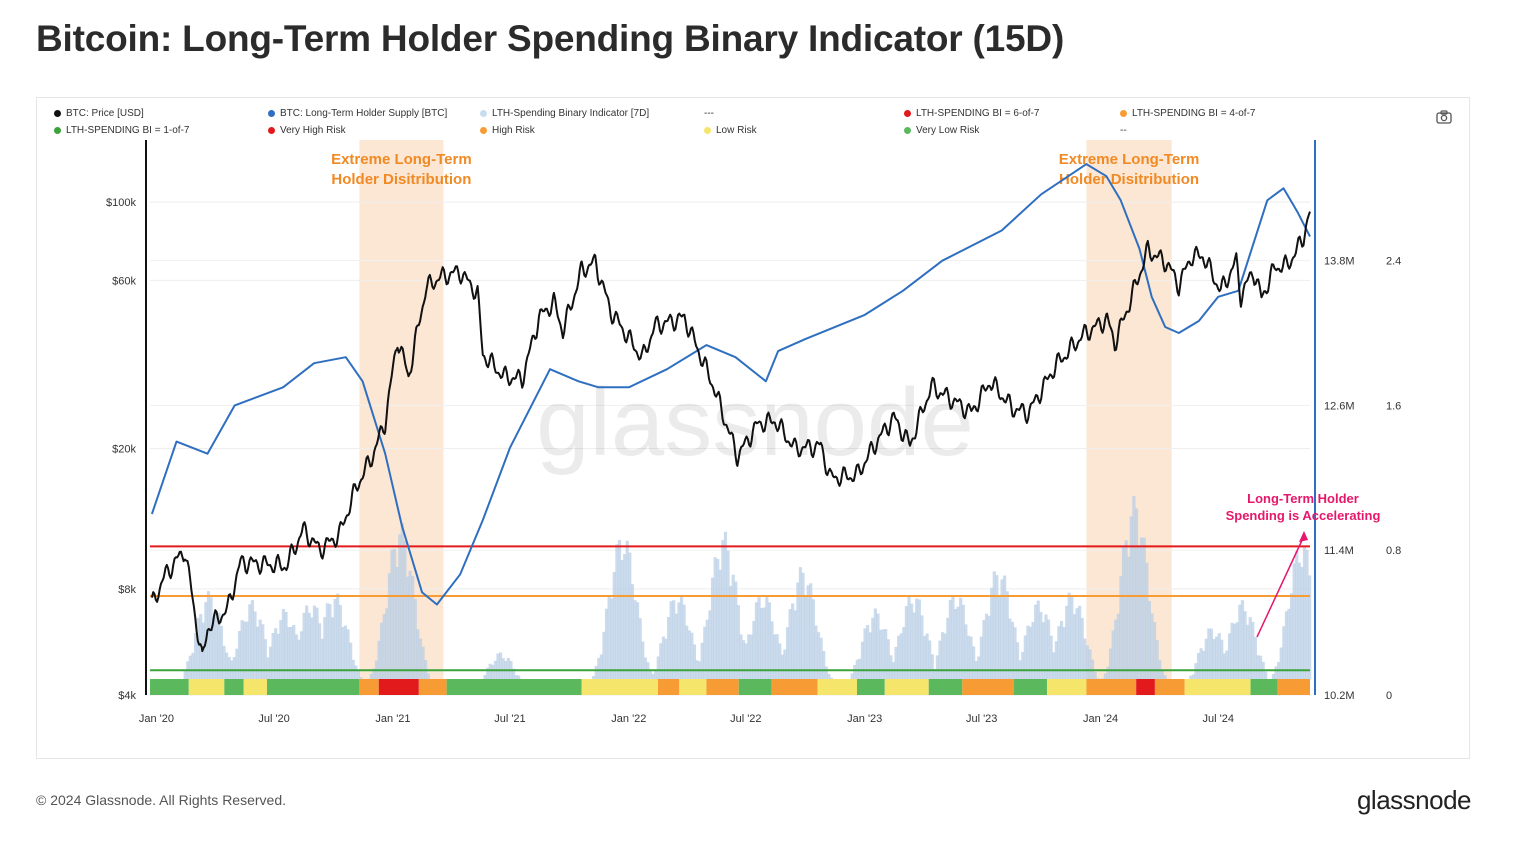  I want to click on legend-item: LTH-SPENDING BI = 6-of-7, so click(971, 113).